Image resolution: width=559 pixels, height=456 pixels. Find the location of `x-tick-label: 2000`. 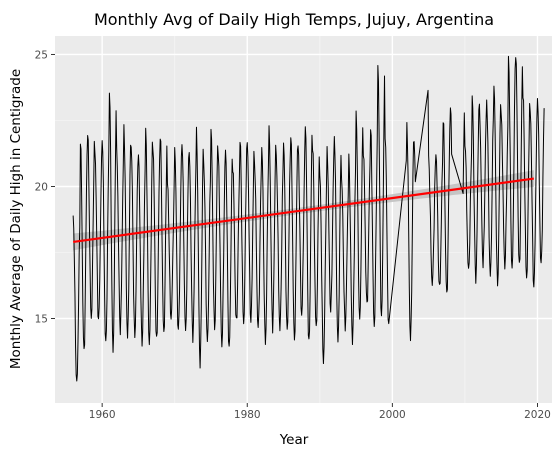

x-tick-label: 2000 is located at coordinates (392, 415).